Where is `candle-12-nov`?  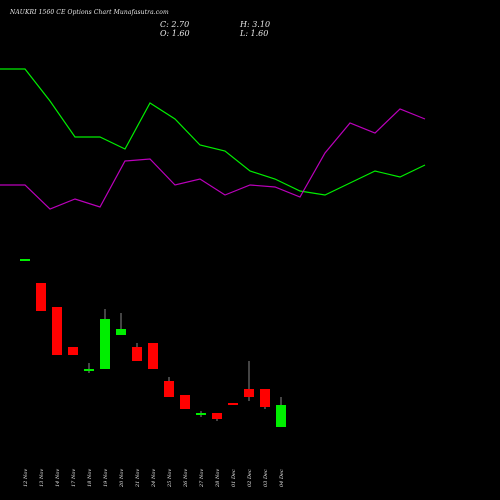 candle-12-nov is located at coordinates (25, 260).